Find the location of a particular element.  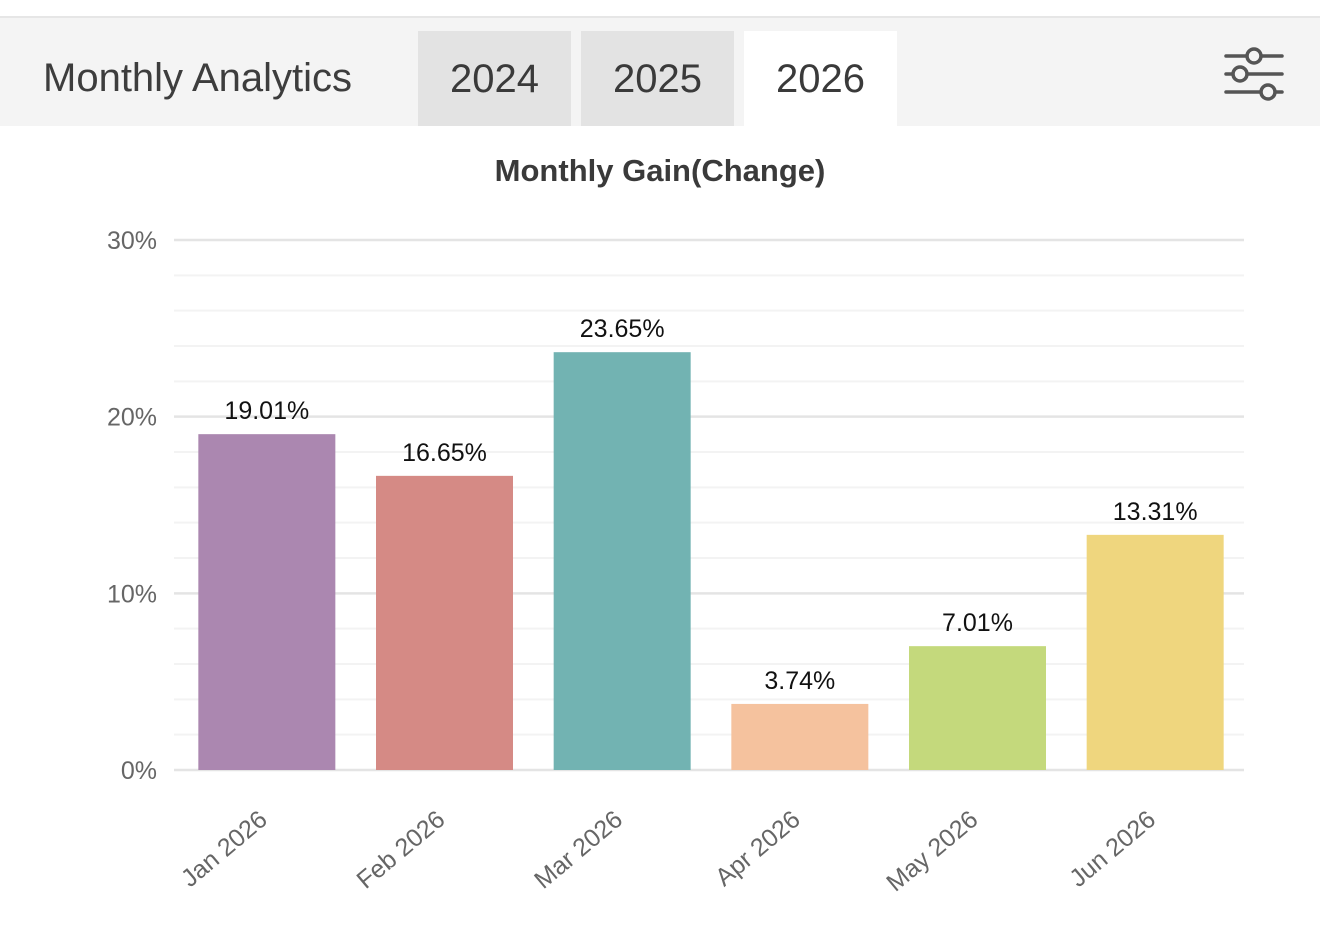

x-tick-label: Jan 2026 is located at coordinates (224, 849).